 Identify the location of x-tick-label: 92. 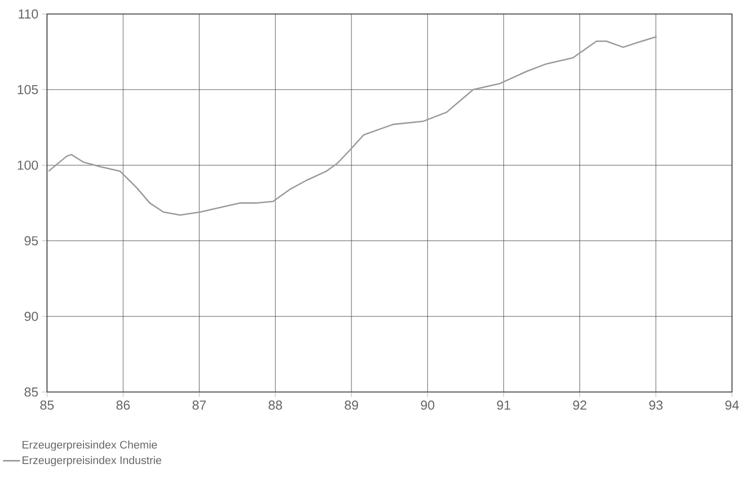
(579, 405).